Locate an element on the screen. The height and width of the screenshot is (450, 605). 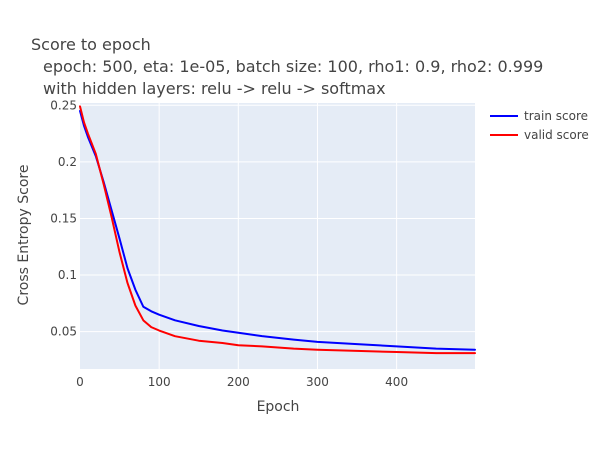
x-tick-labels: 0 100 200 300 400 is located at coordinates (242, 382).